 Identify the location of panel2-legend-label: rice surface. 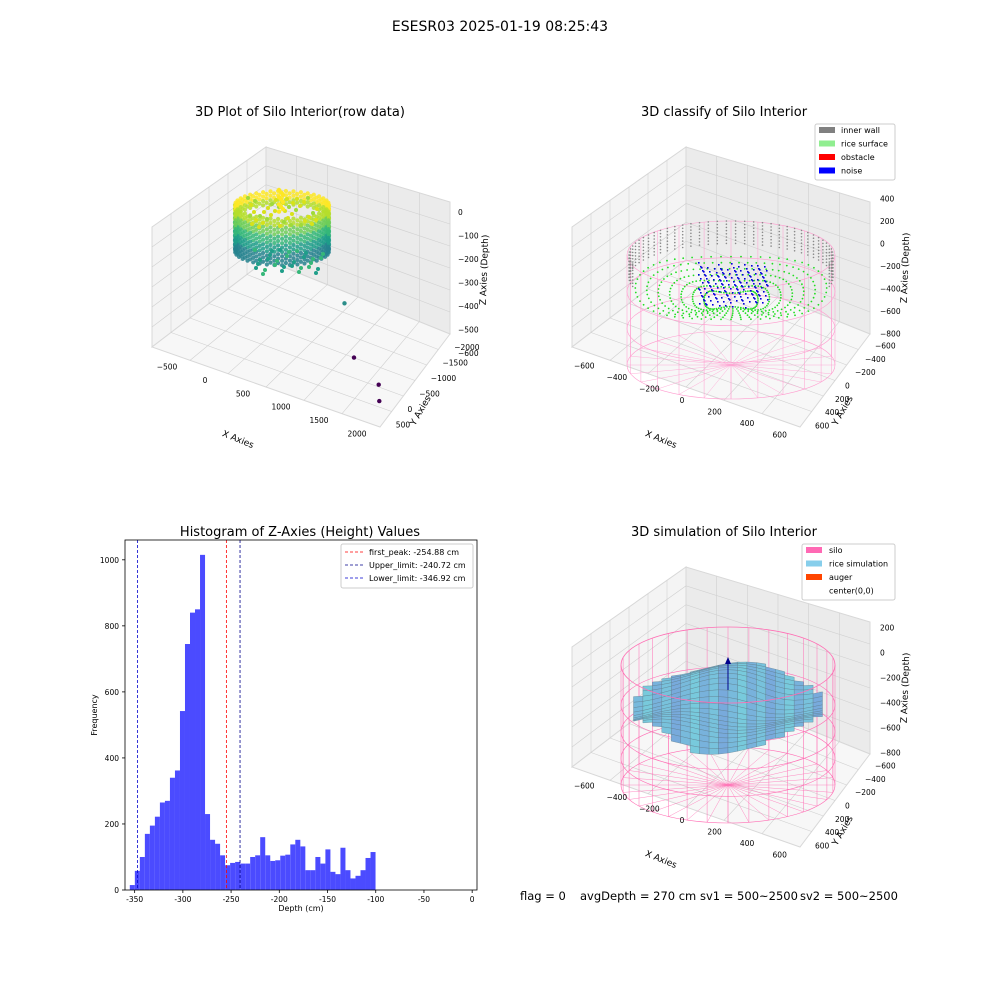
(864, 144).